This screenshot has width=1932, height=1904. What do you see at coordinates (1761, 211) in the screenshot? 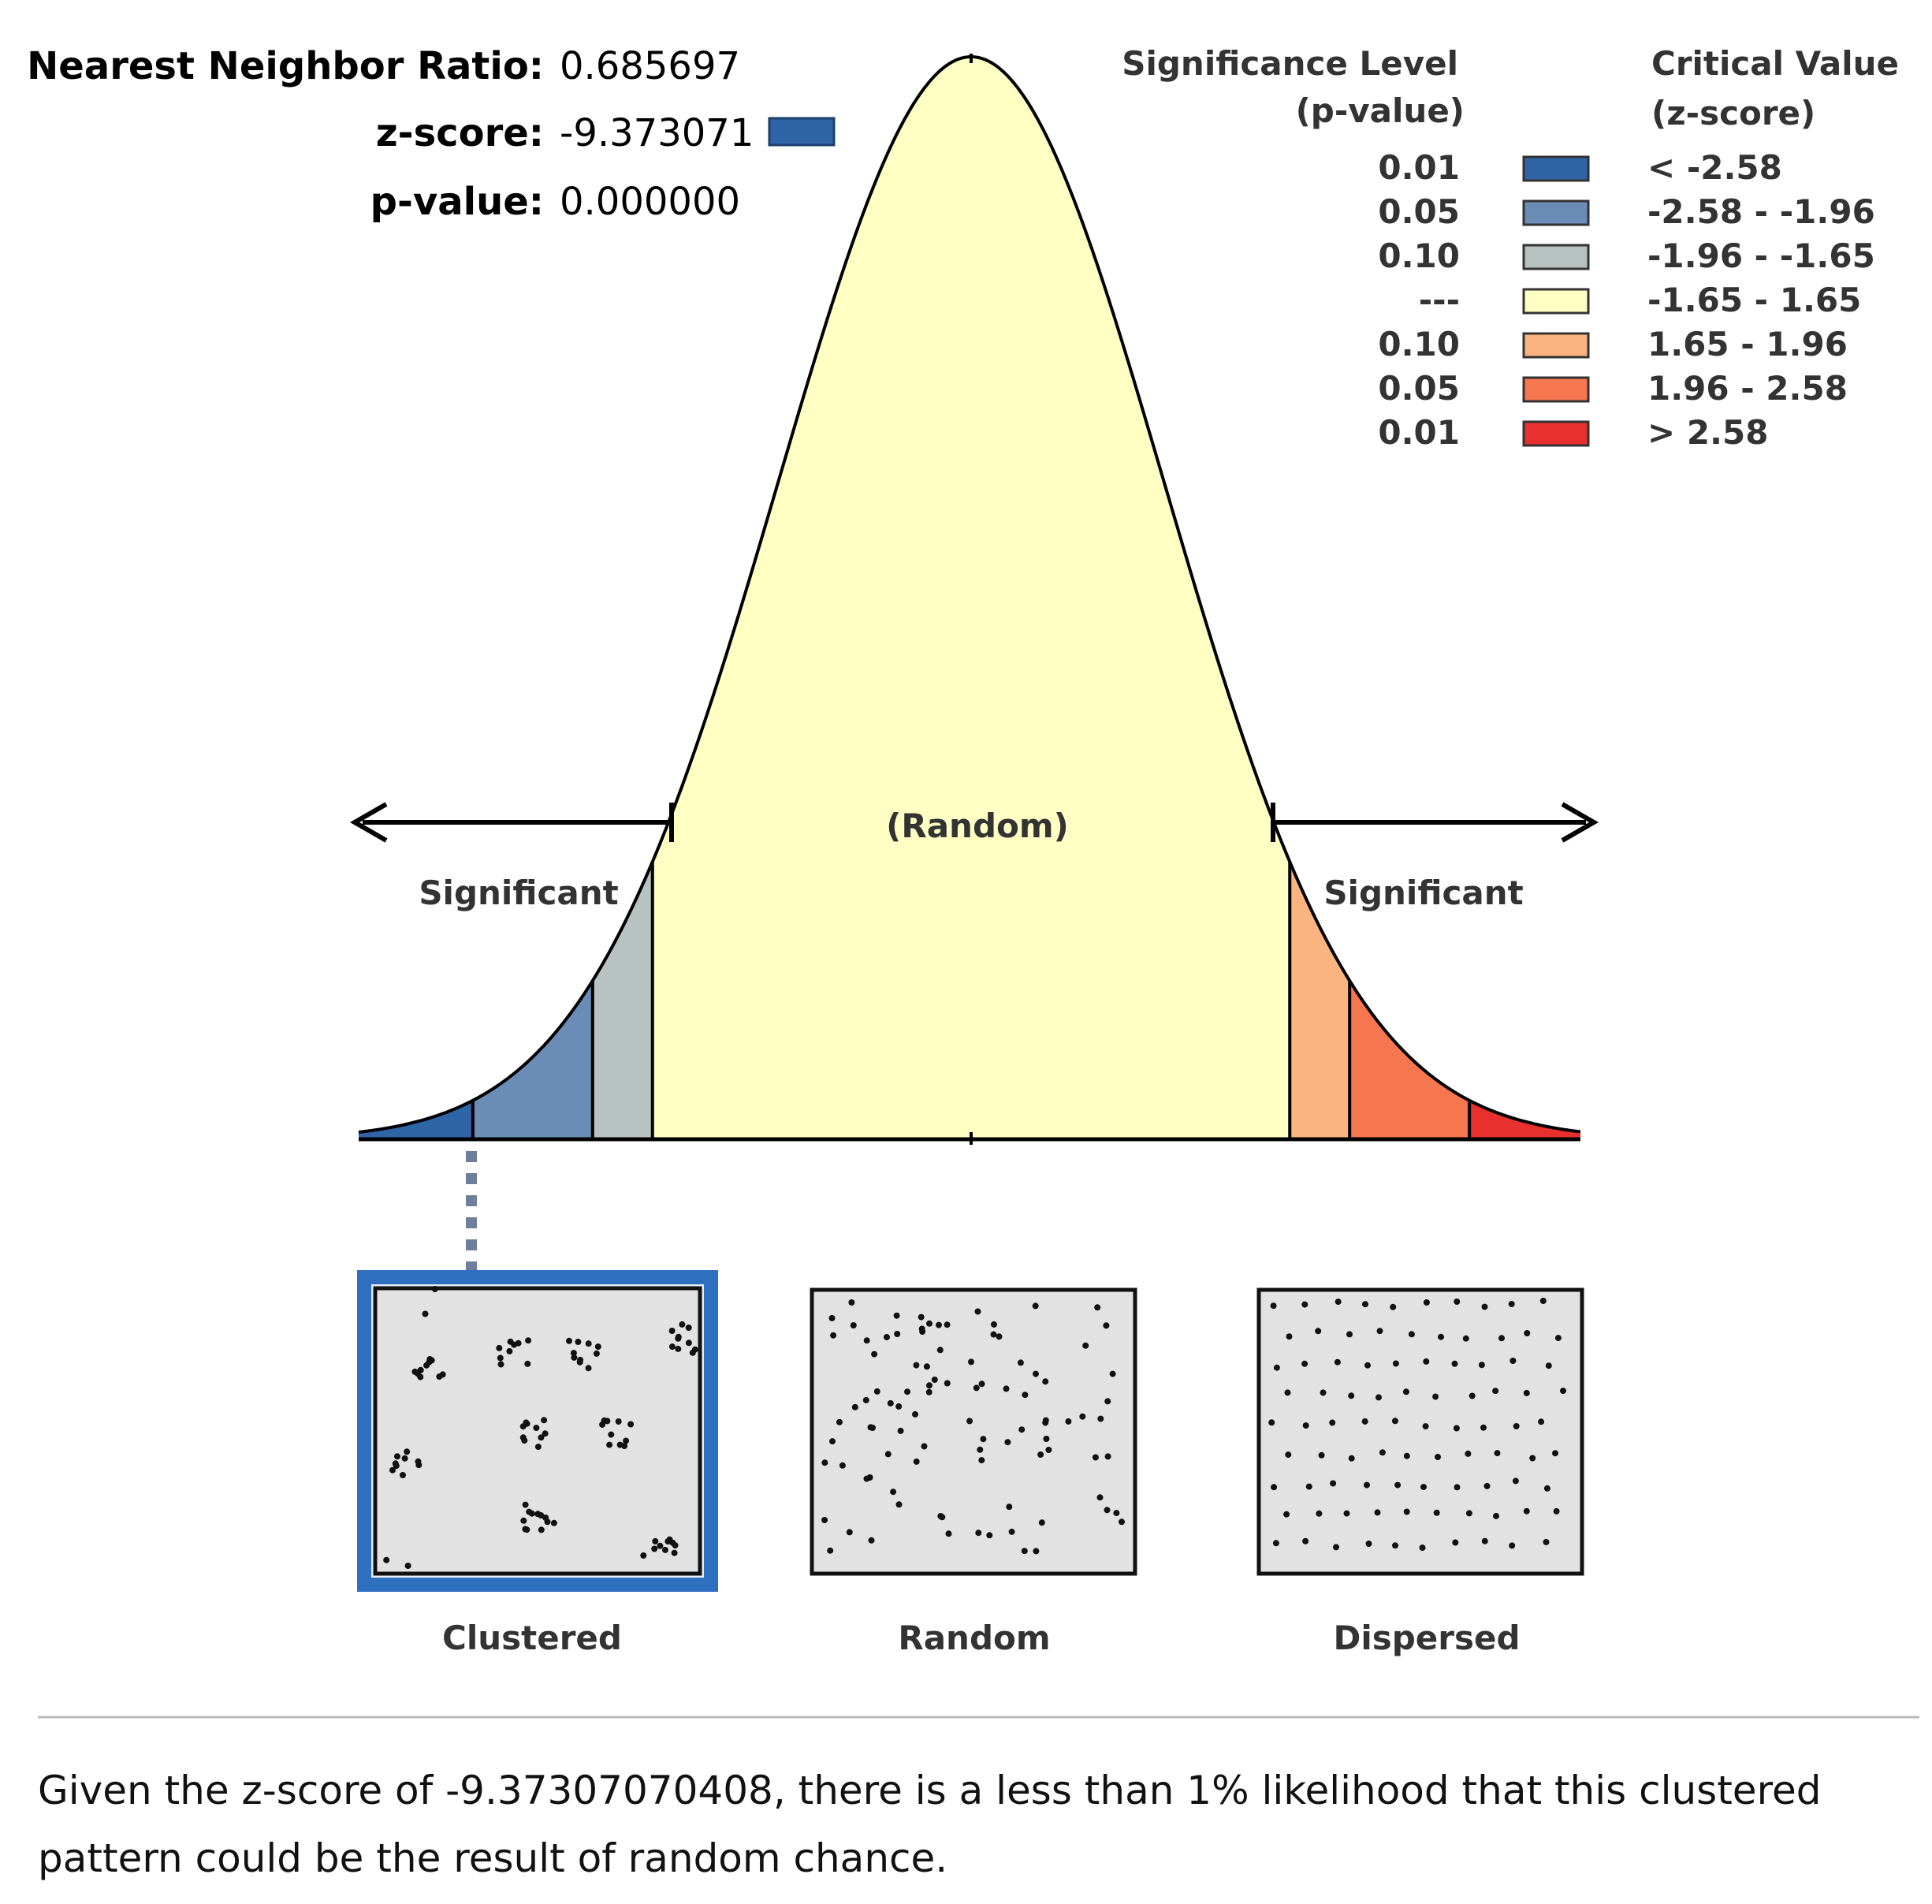
I see `legend-range-1: -2.58 - -1.96` at bounding box center [1761, 211].